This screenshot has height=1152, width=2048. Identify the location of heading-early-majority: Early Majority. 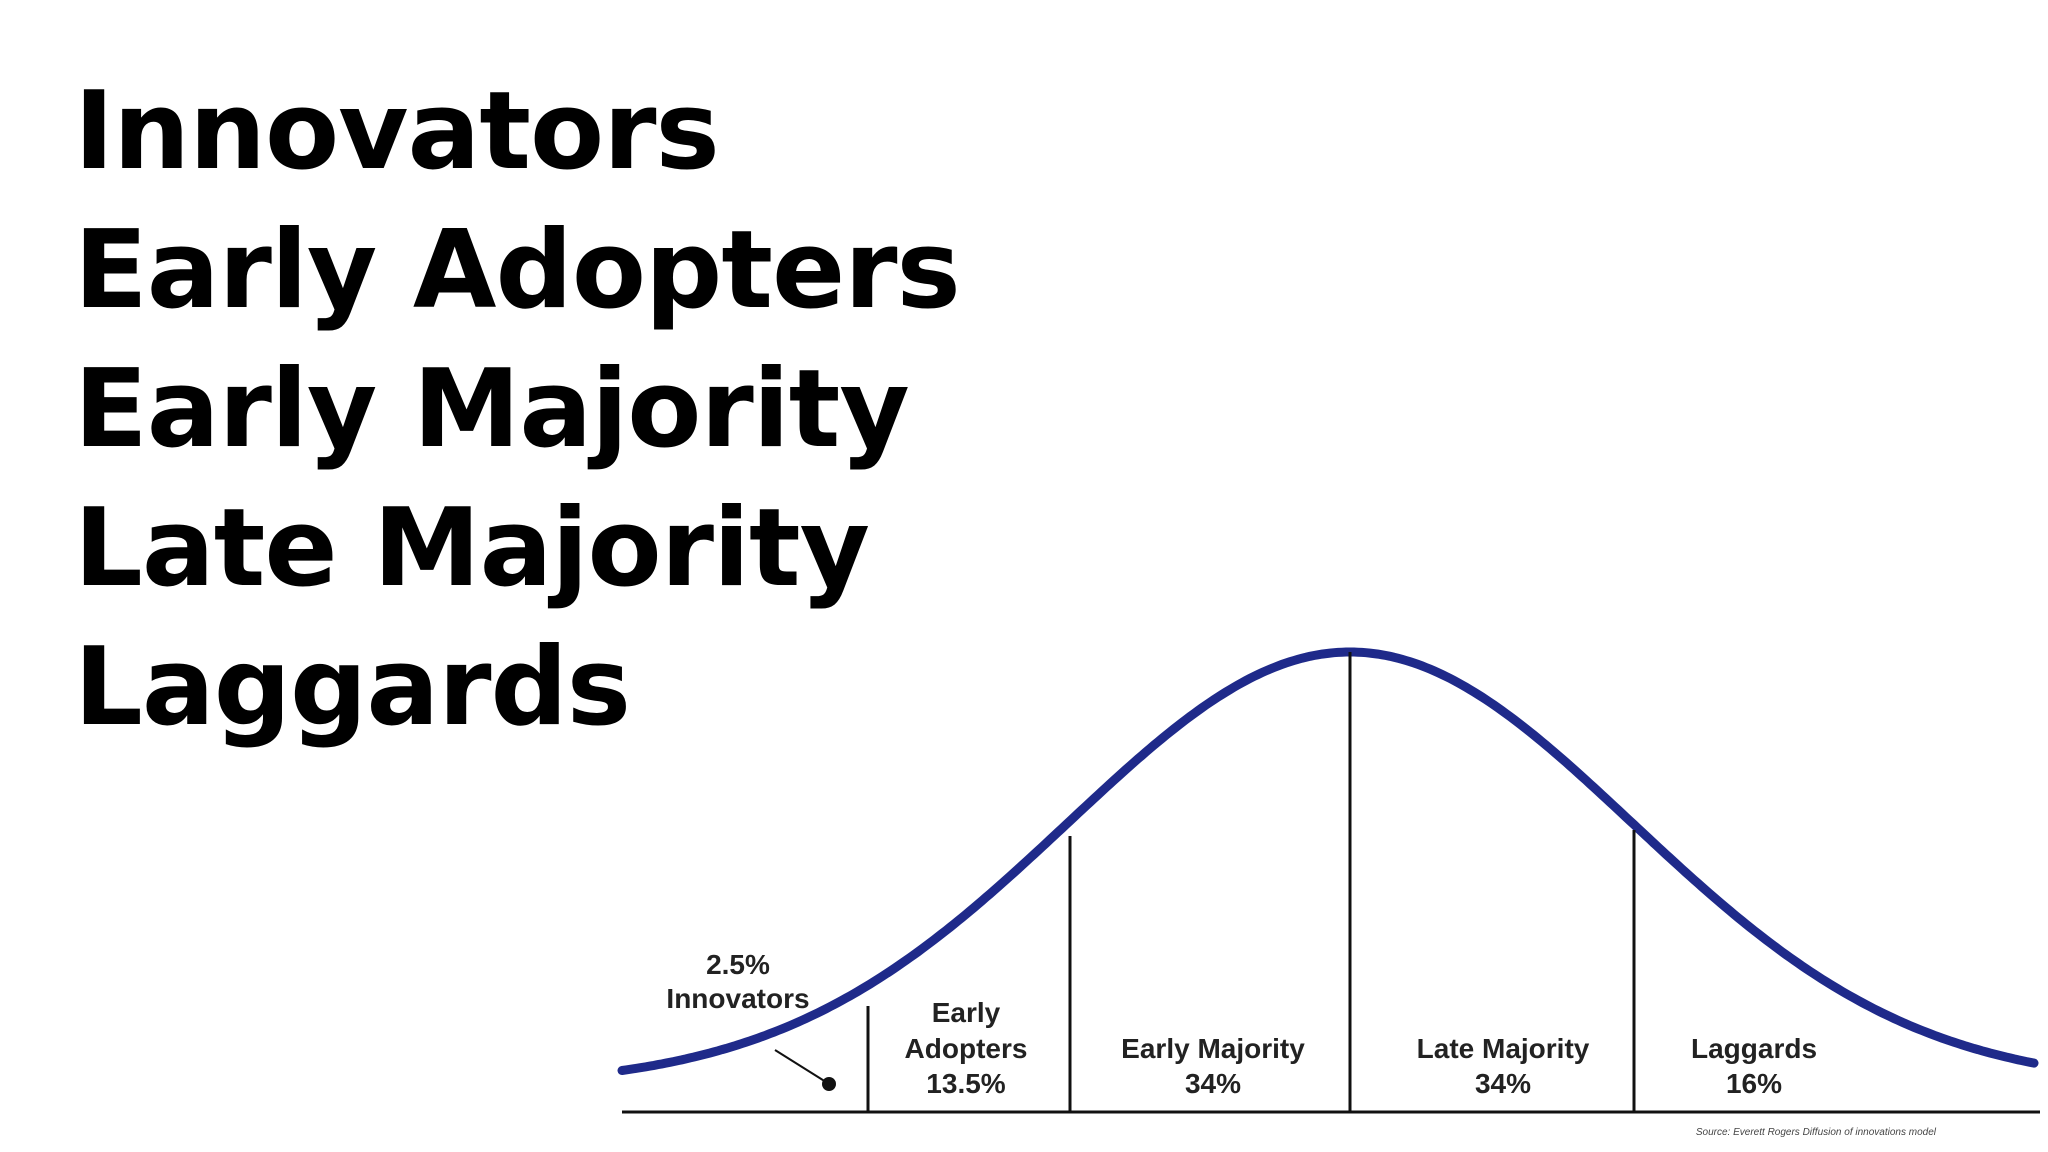
(492, 409).